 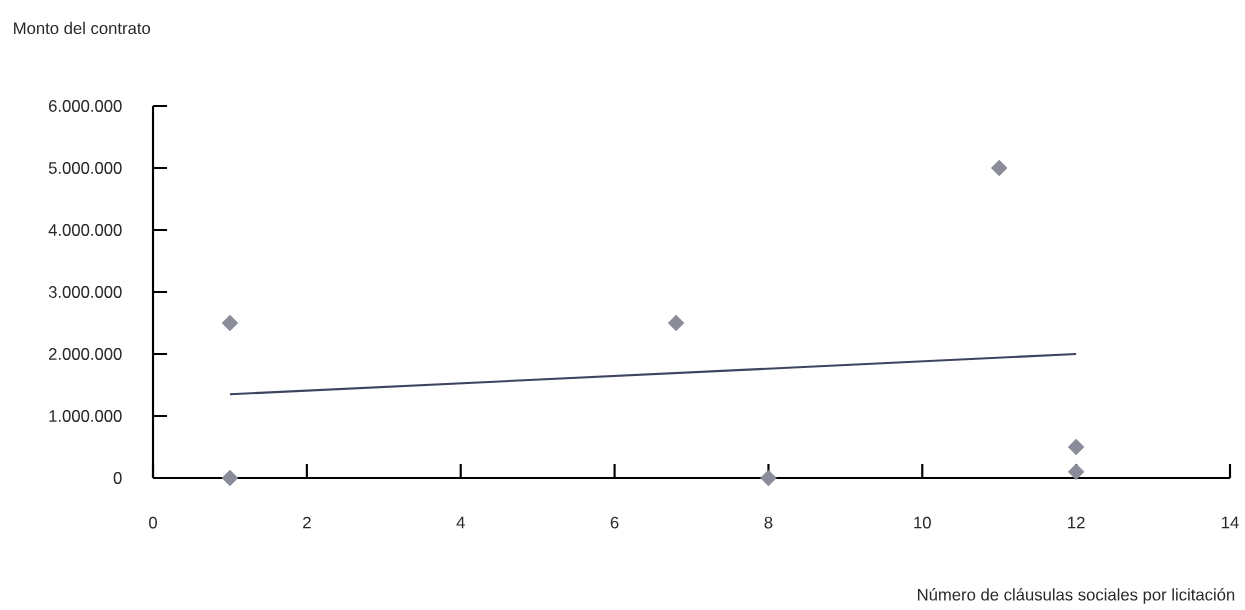 What do you see at coordinates (1076, 522) in the screenshot?
I see `x-tick-label: 12` at bounding box center [1076, 522].